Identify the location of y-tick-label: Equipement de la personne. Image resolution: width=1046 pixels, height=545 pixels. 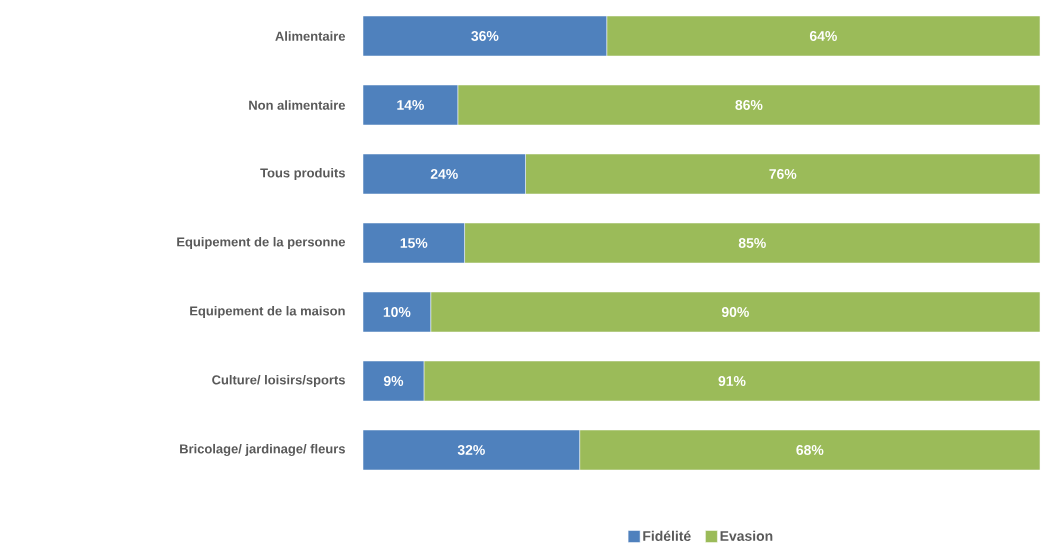
(261, 243).